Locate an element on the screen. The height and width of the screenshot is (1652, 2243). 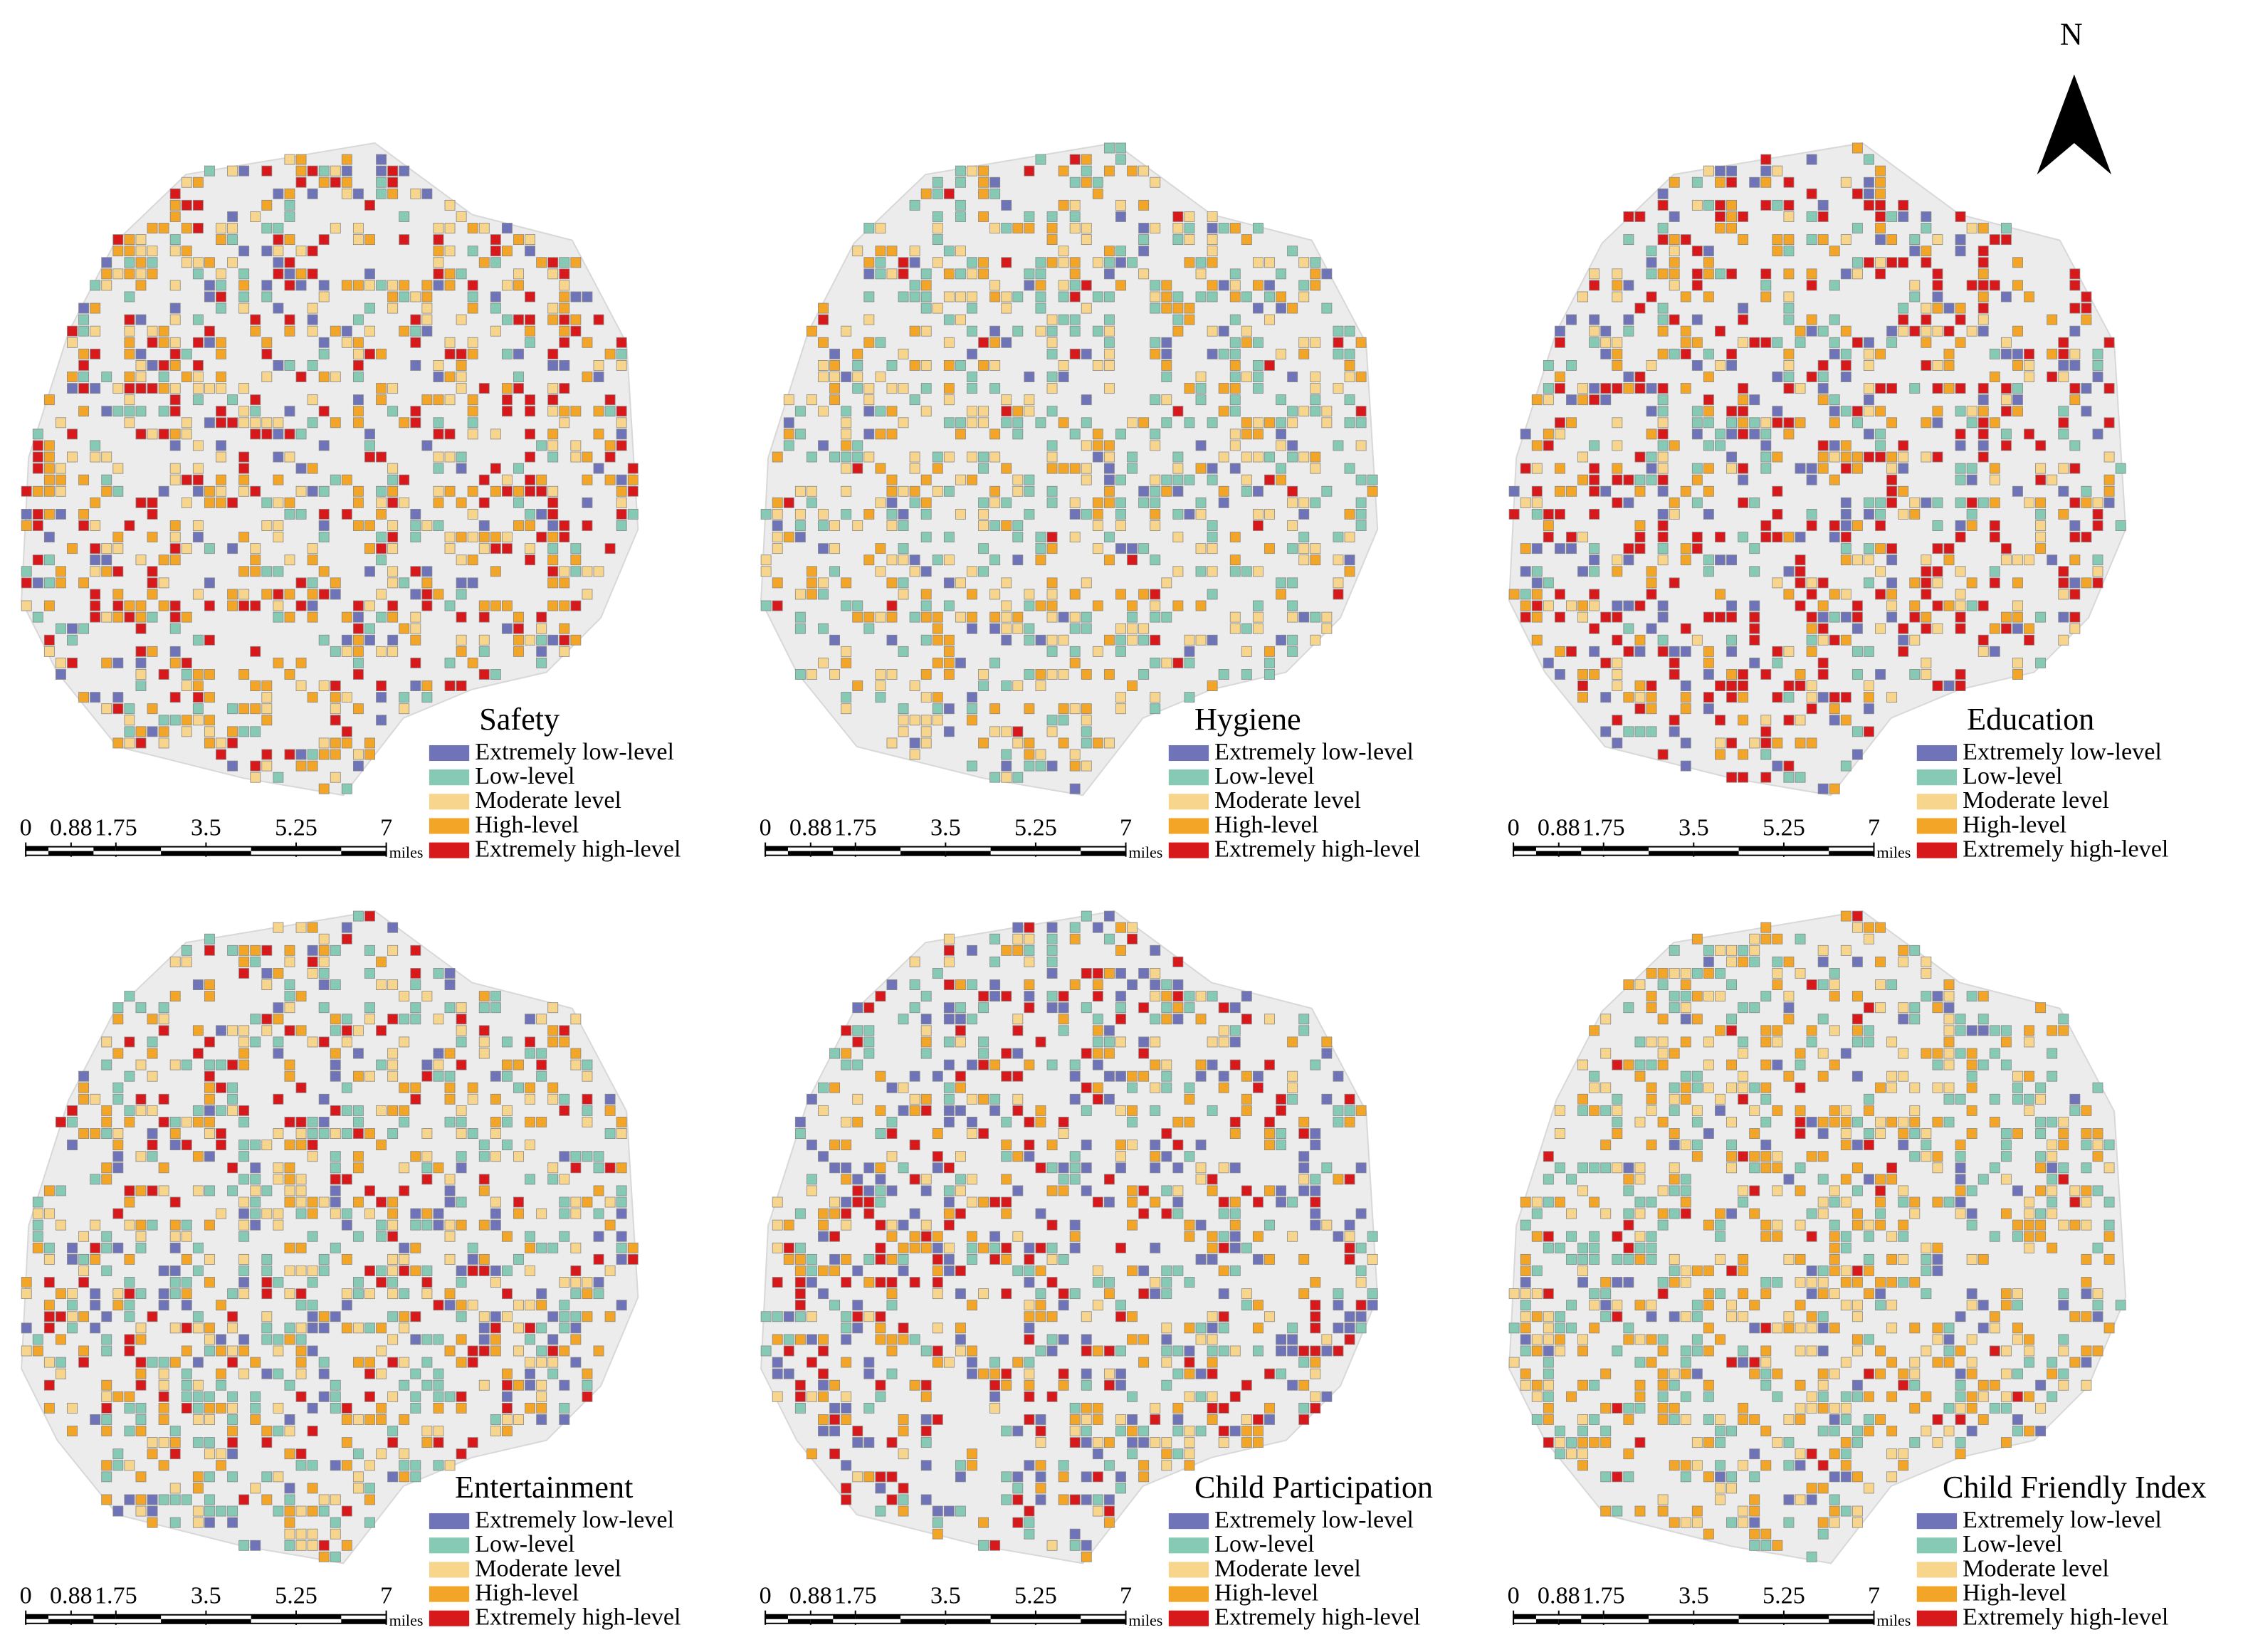
legend-label: High-level is located at coordinates (527, 1593).